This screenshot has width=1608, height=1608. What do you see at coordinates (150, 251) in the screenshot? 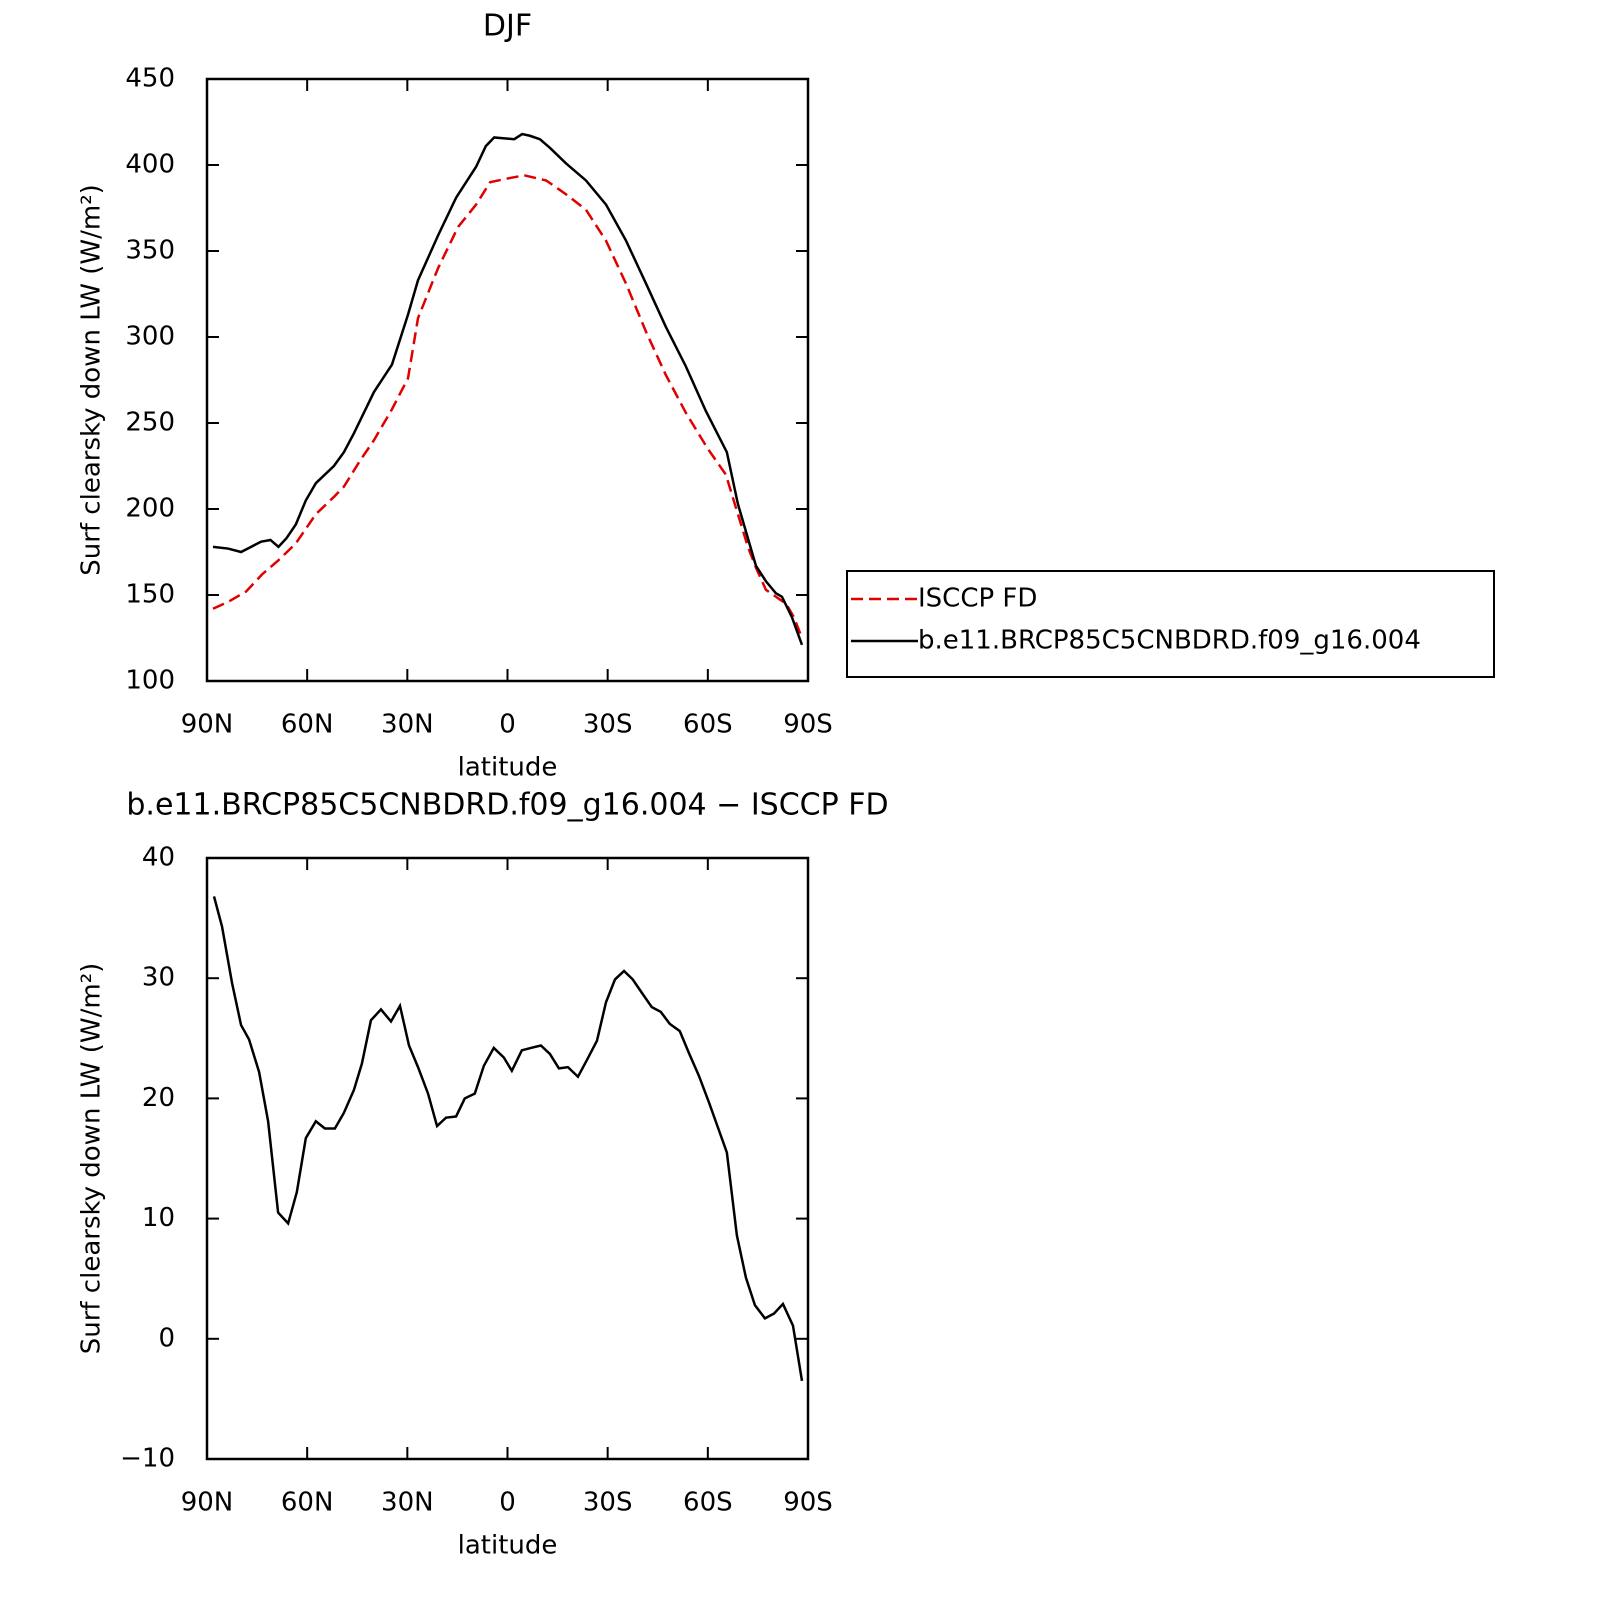
I see `y-tick-label: 350` at bounding box center [150, 251].